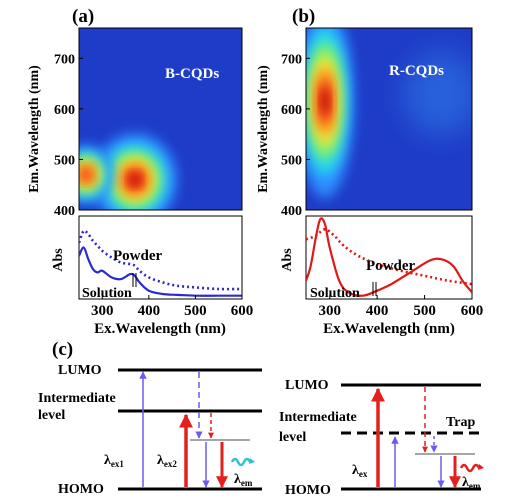  I want to click on right-lumo-label: LUMO, so click(307, 385).